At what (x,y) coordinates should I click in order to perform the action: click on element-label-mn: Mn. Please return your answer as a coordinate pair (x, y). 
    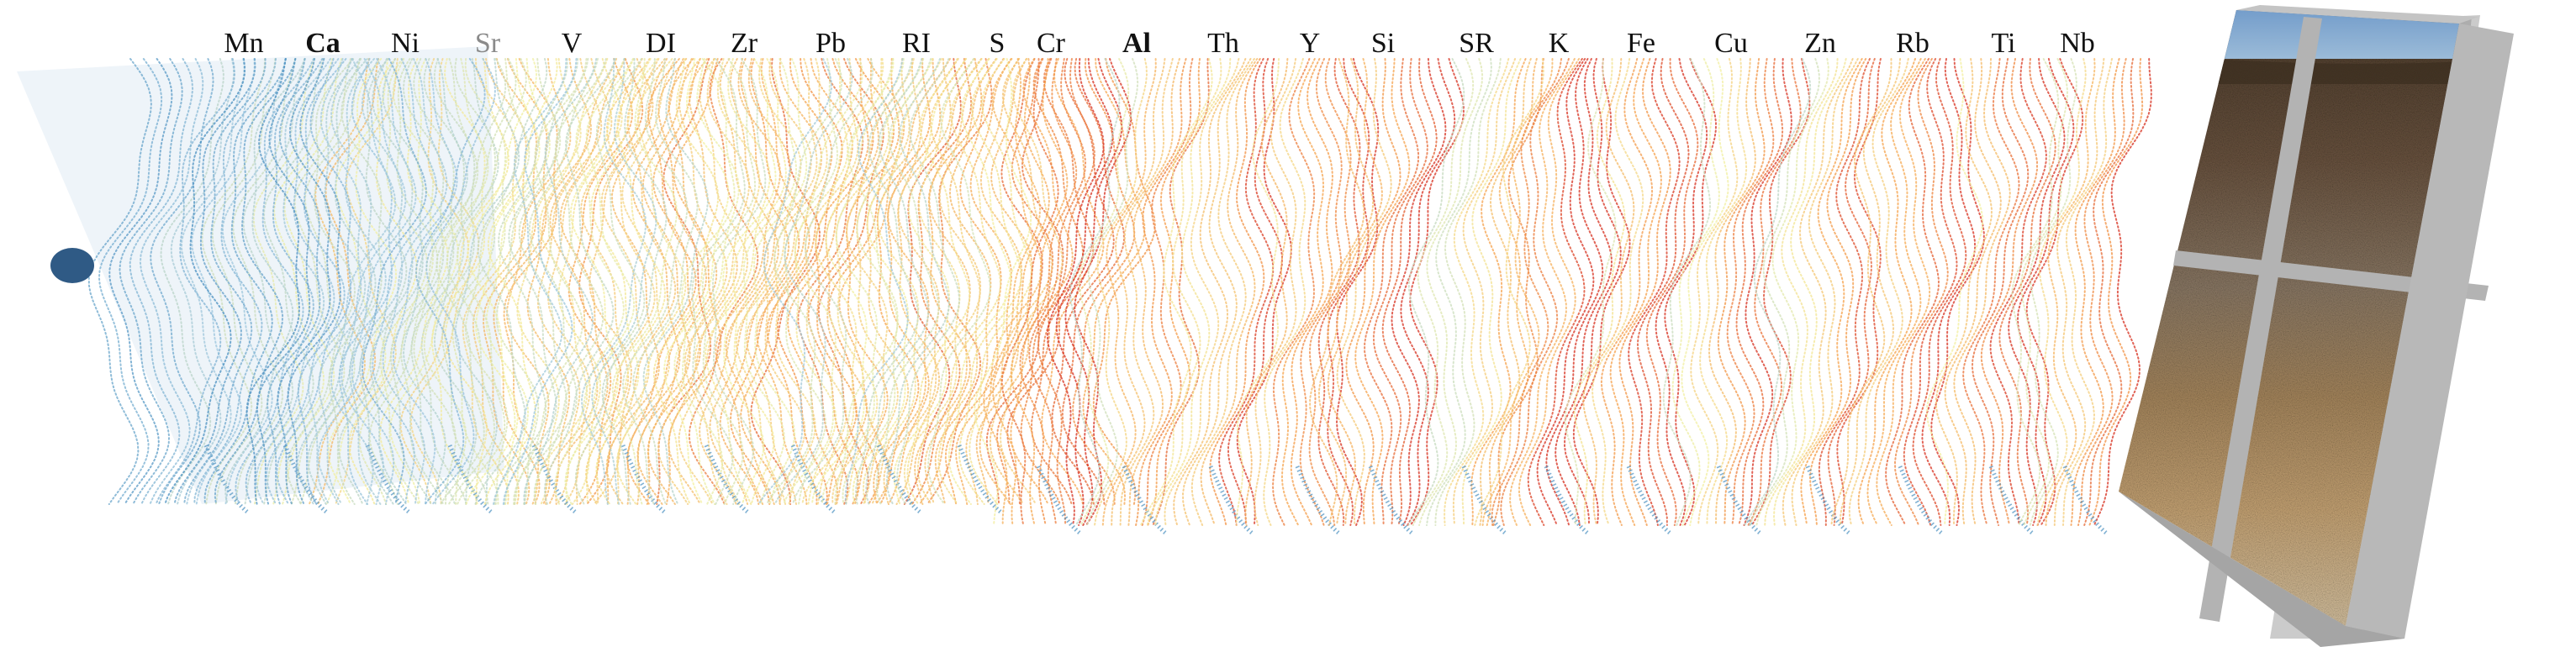
    Looking at the image, I should click on (243, 44).